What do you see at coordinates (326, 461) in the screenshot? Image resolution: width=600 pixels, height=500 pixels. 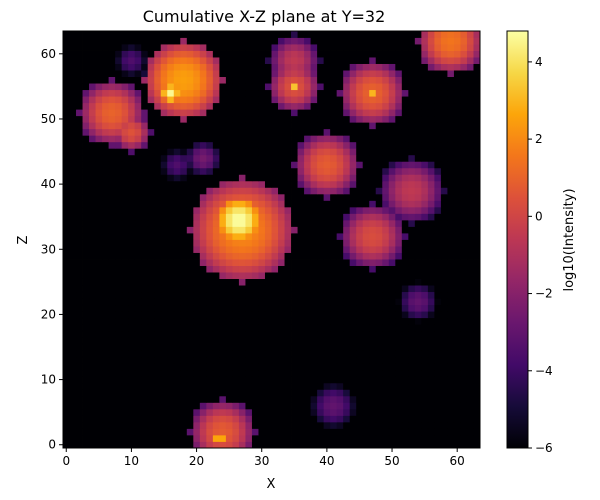 I see `x-tick-label: 40` at bounding box center [326, 461].